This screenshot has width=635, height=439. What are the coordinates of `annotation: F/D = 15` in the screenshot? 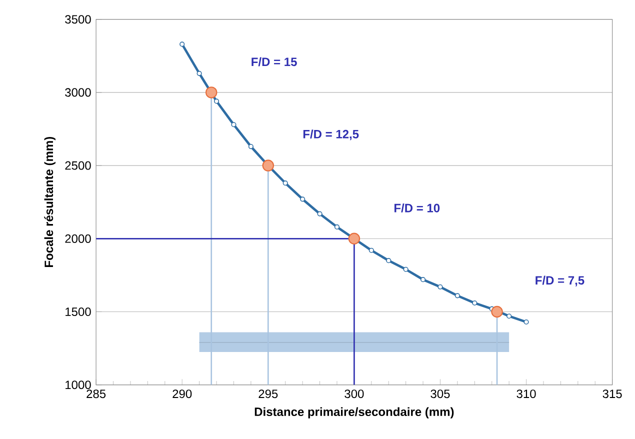 It's located at (274, 61).